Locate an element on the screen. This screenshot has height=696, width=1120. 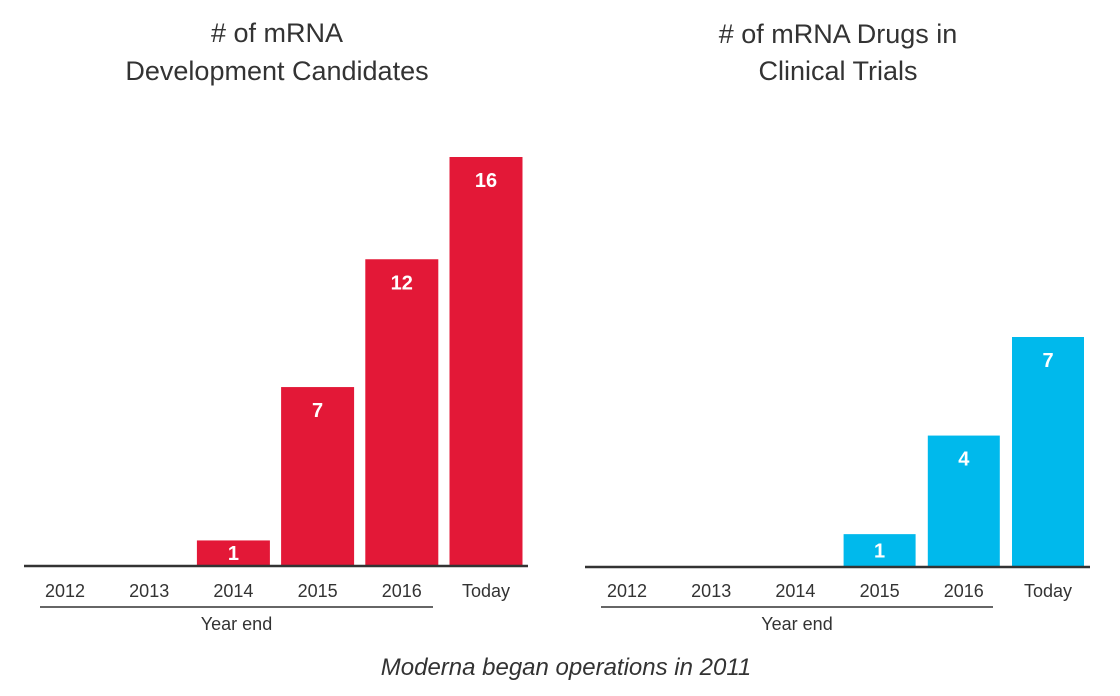
chart-title-line: # of mRNA Drugs in is located at coordinates (838, 34).